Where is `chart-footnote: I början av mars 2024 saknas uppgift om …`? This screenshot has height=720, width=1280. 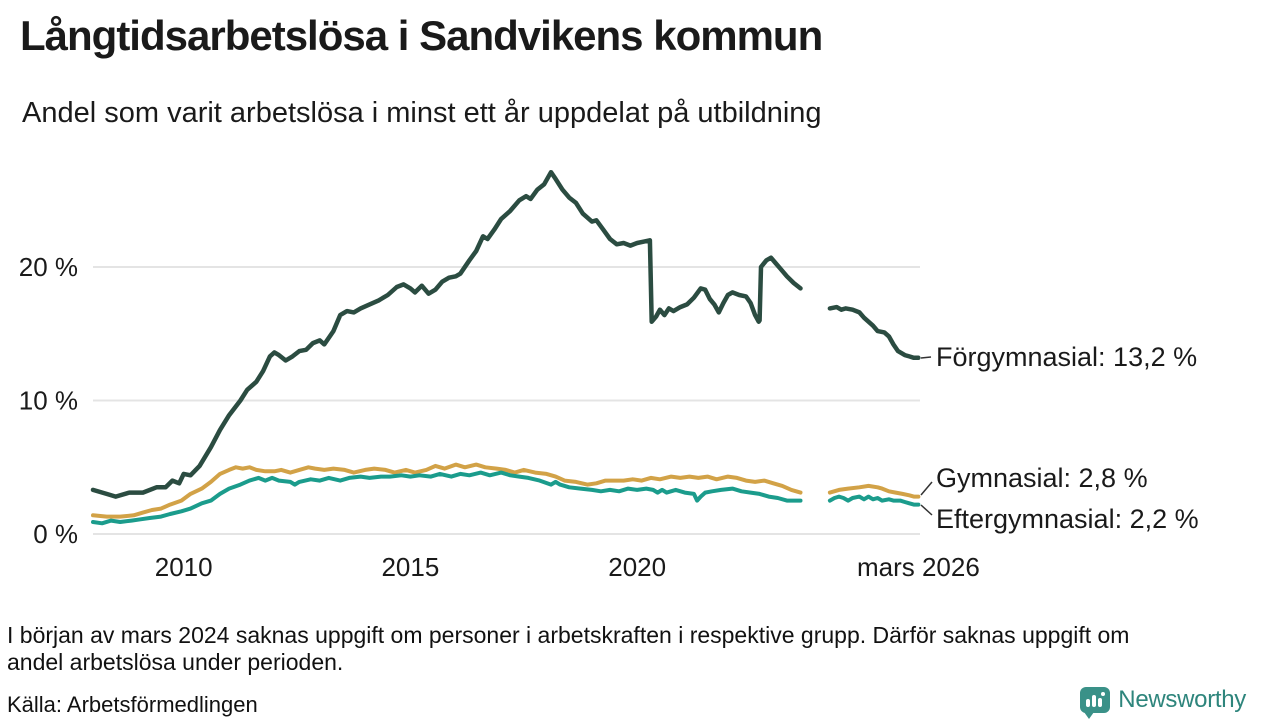 chart-footnote: I början av mars 2024 saknas uppgift om … is located at coordinates (632, 649).